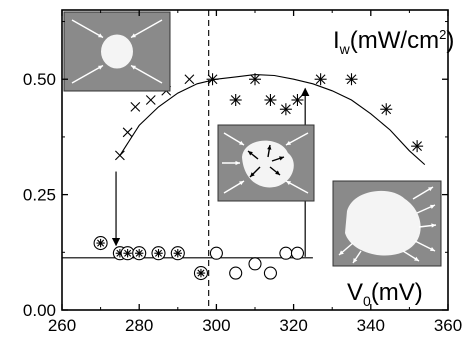 The image size is (473, 339). I want to click on inset-round-spot, so click(117, 51).